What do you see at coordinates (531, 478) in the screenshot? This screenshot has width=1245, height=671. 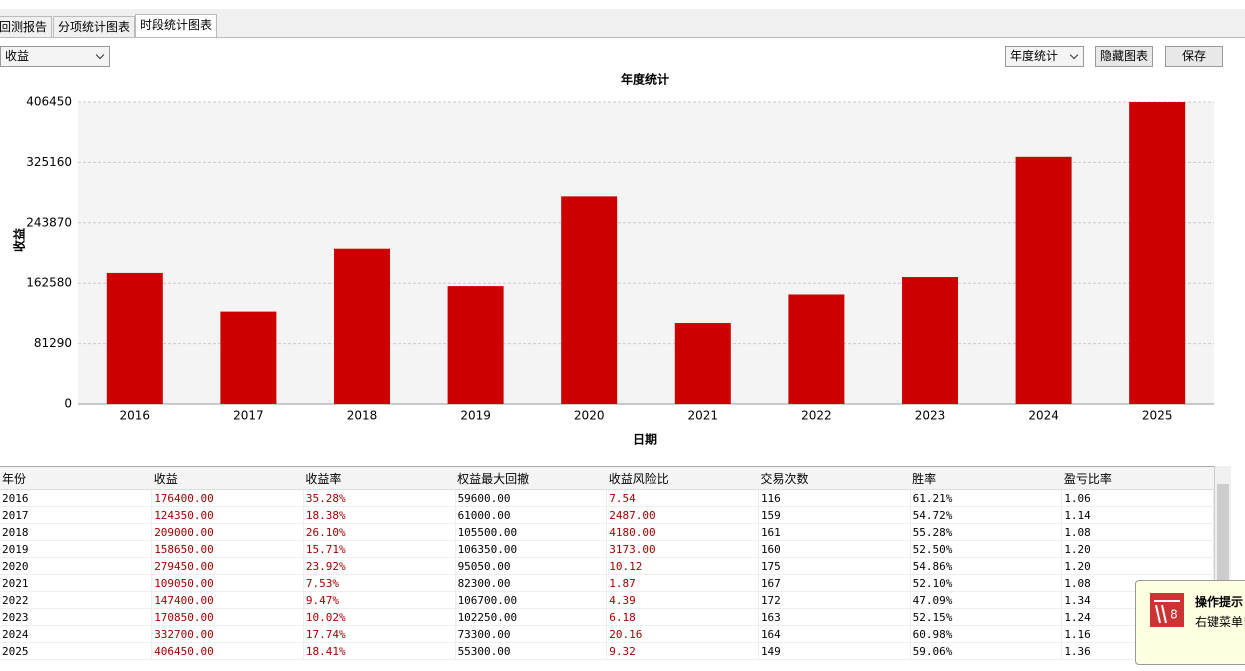 I see `column-header: 权益最大回撤` at bounding box center [531, 478].